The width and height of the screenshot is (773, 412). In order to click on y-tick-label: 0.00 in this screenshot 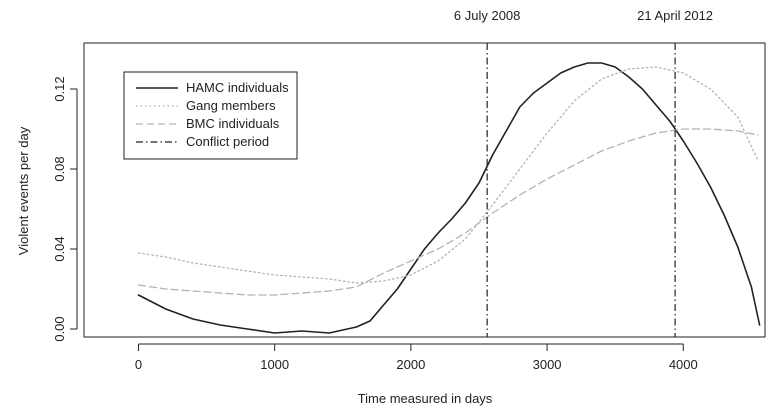, I will do `click(59, 328)`.